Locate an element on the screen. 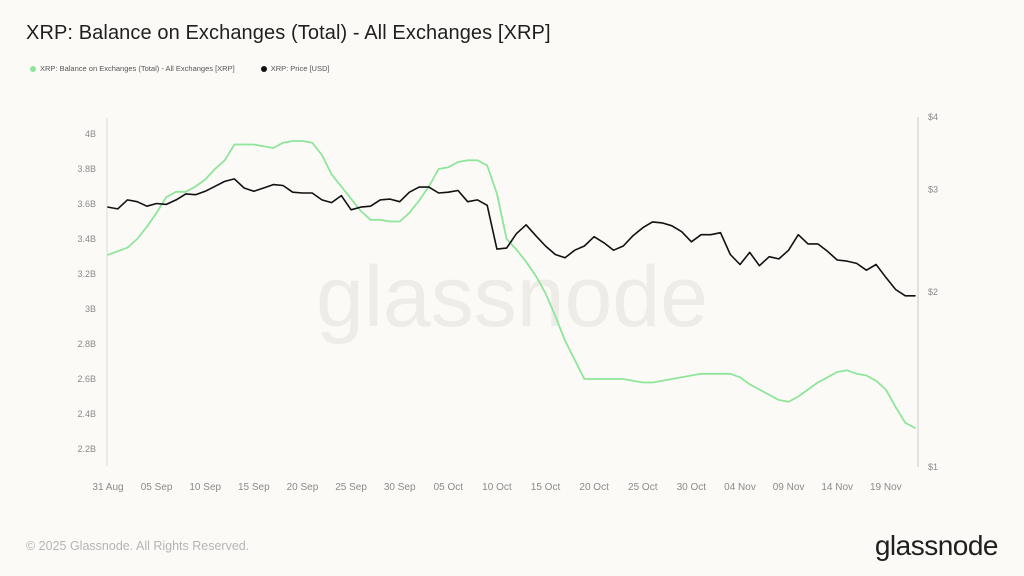 The width and height of the screenshot is (1024, 576). x-tick-label: 15 Sep is located at coordinates (254, 487).